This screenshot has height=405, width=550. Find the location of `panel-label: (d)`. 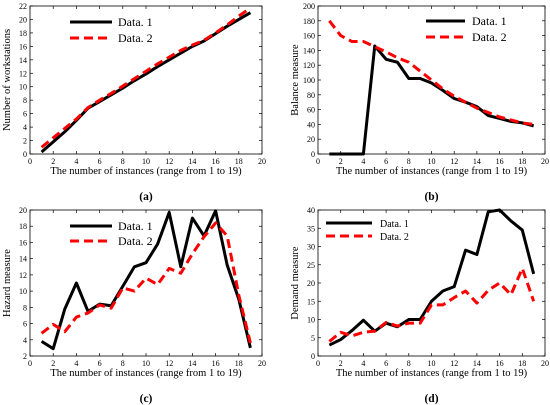

panel-label: (d) is located at coordinates (431, 399).